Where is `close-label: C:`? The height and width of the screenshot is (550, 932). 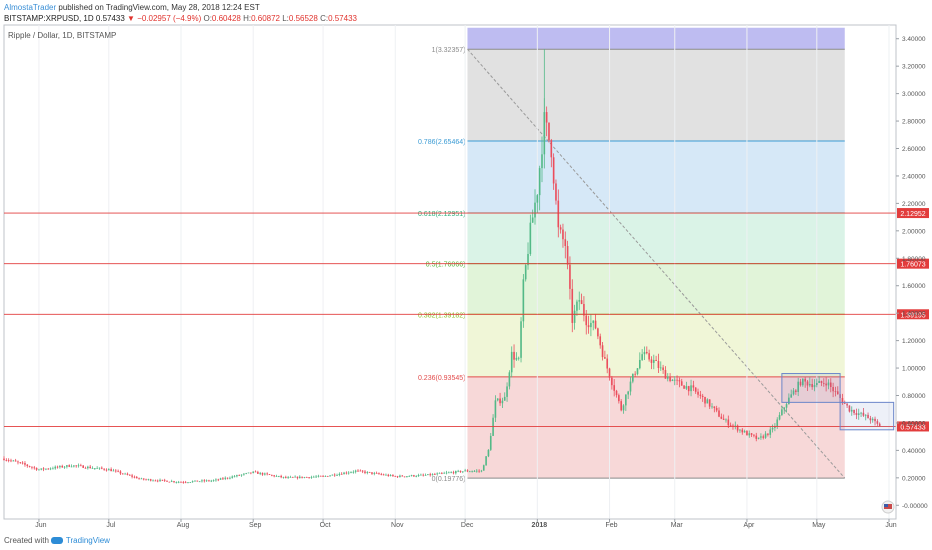 close-label: C: is located at coordinates (324, 18).